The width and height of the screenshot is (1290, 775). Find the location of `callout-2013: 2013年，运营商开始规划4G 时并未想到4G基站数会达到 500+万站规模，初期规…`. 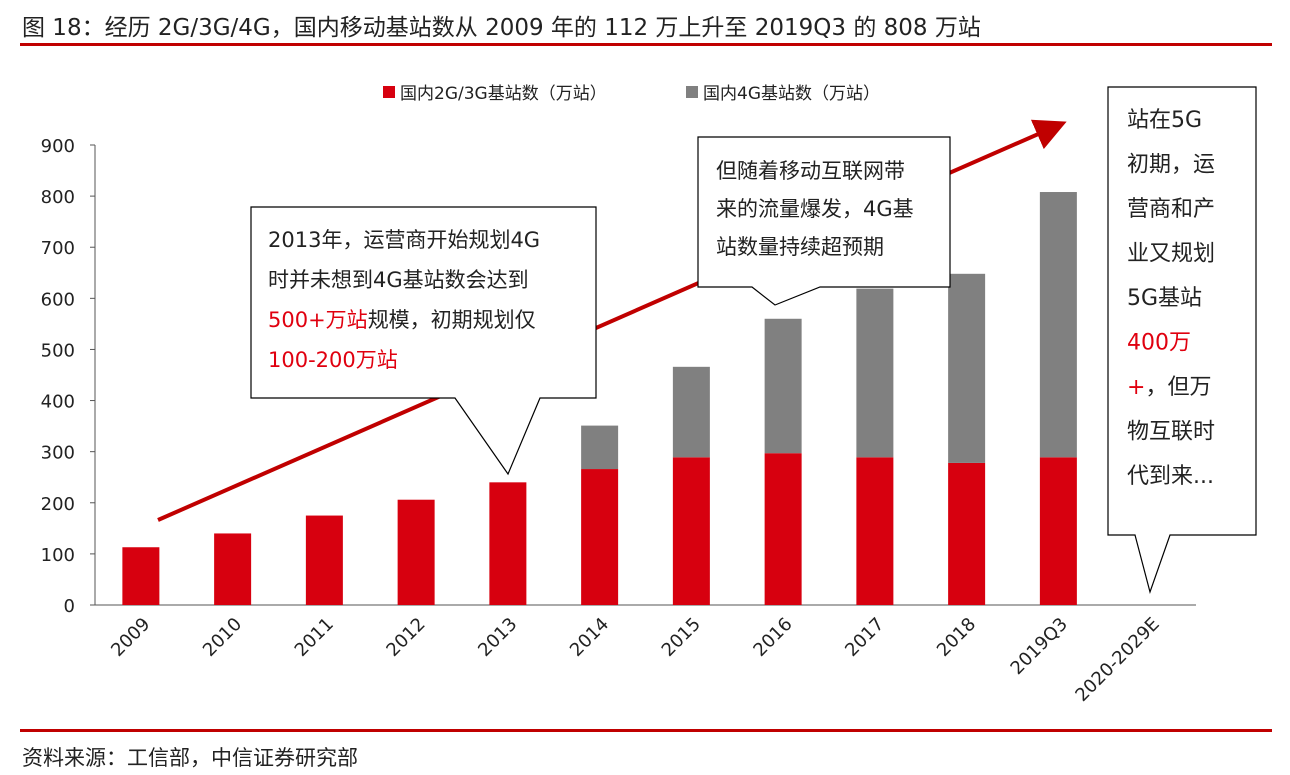

callout-2013: 2013年，运营商开始规划4G 时并未想到4G基站数会达到 500+万站规模，初期规… is located at coordinates (423, 341).